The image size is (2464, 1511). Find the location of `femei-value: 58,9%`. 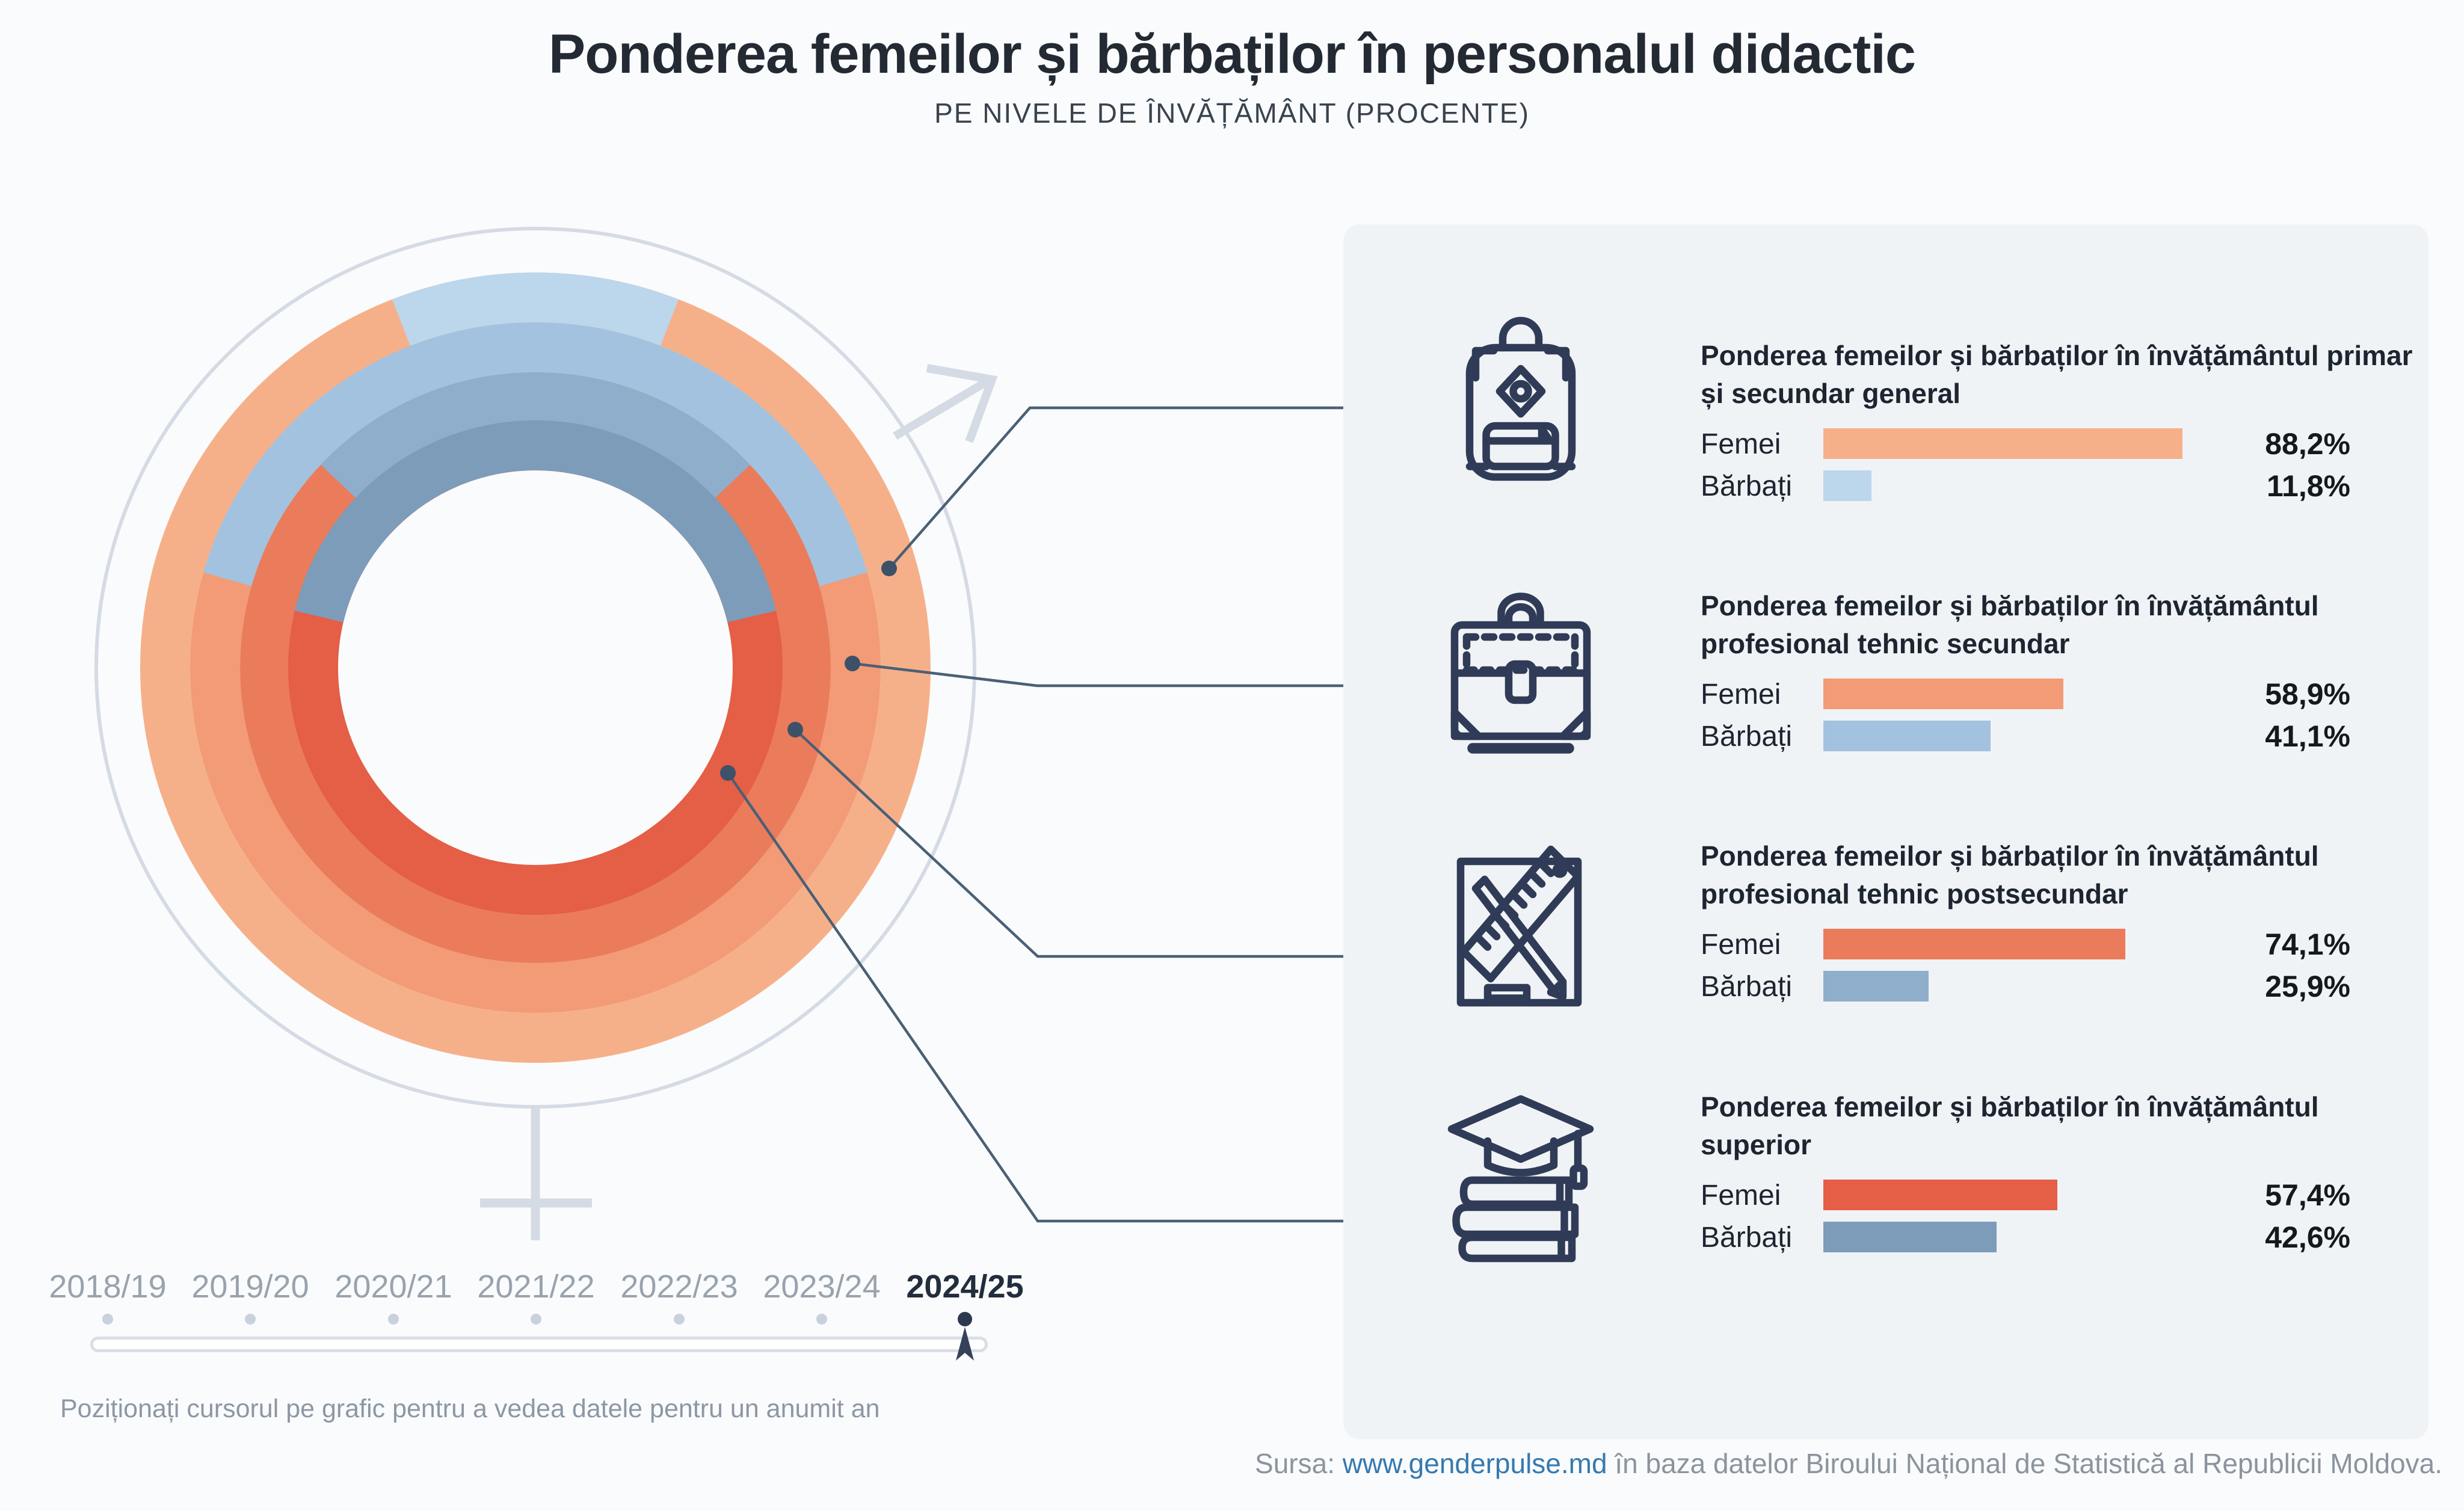

femei-value: 58,9% is located at coordinates (2307, 694).